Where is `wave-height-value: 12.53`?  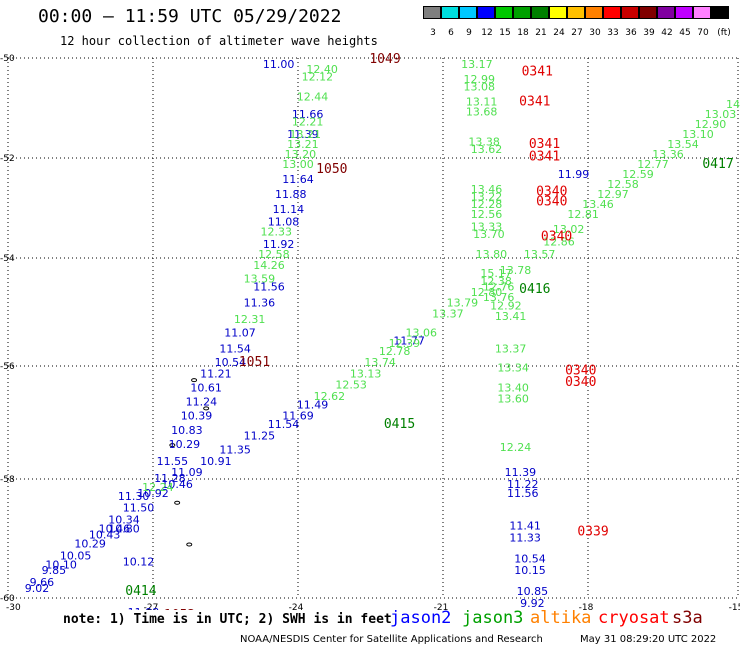 wave-height-value: 12.53 is located at coordinates (351, 385).